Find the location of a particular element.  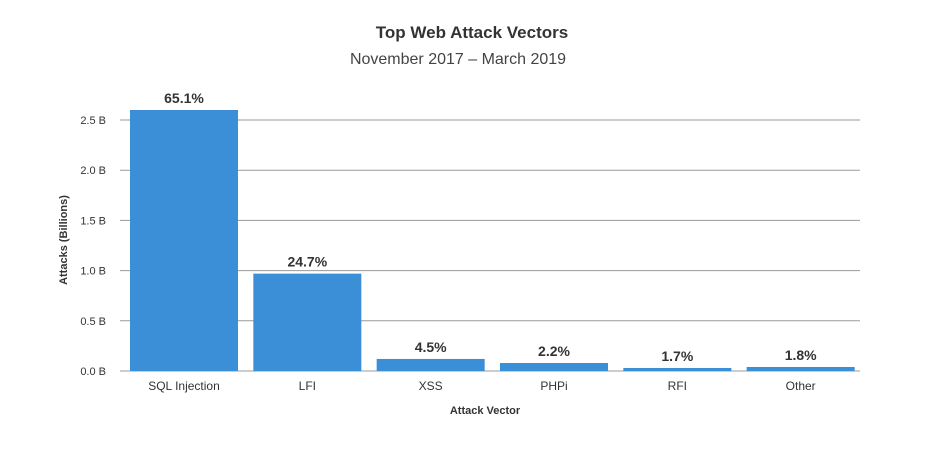

bar-sql-injection is located at coordinates (184, 240).